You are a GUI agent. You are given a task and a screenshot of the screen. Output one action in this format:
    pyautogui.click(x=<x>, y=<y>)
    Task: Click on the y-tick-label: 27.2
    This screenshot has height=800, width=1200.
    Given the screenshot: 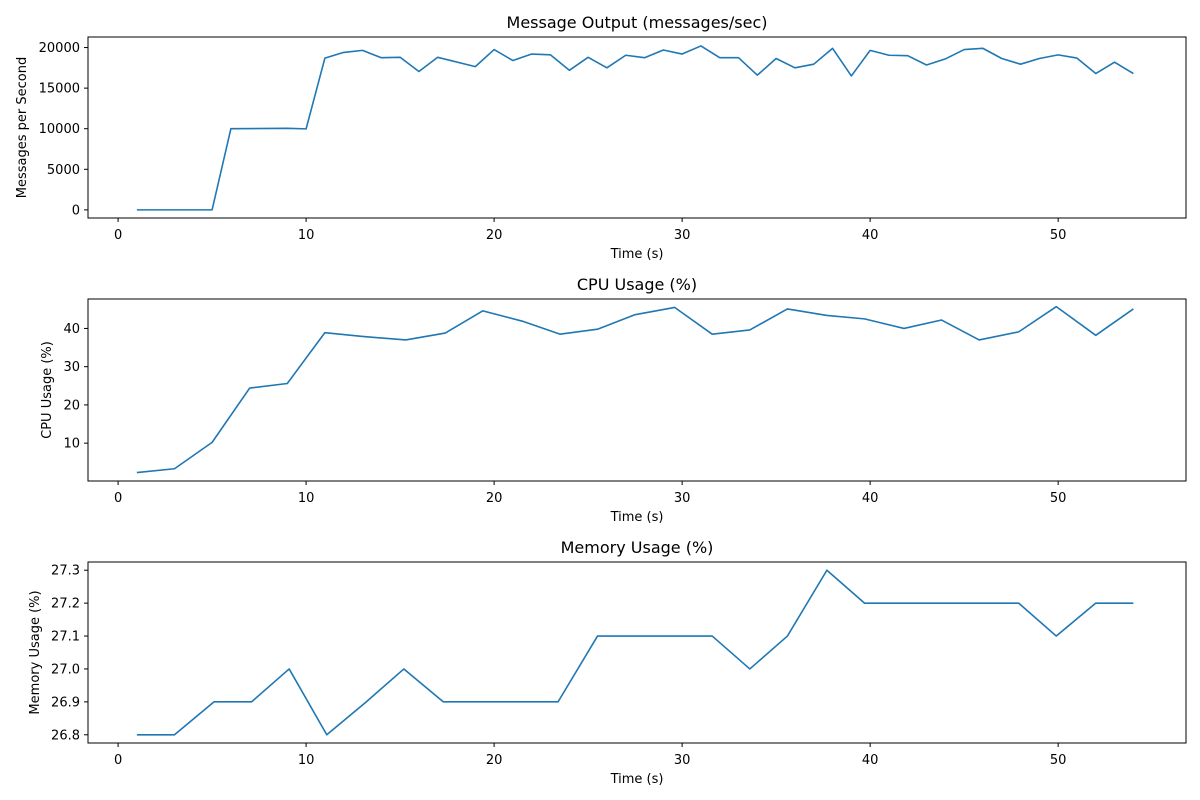 What is the action you would take?
    pyautogui.click(x=65, y=604)
    